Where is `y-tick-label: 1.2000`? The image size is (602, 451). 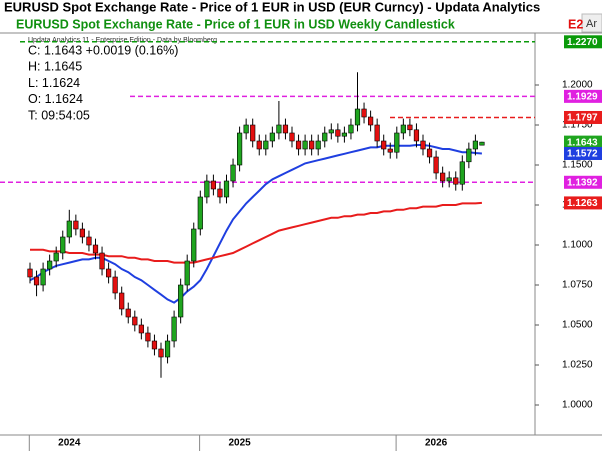
y-tick-label: 1.2000 is located at coordinates (577, 85).